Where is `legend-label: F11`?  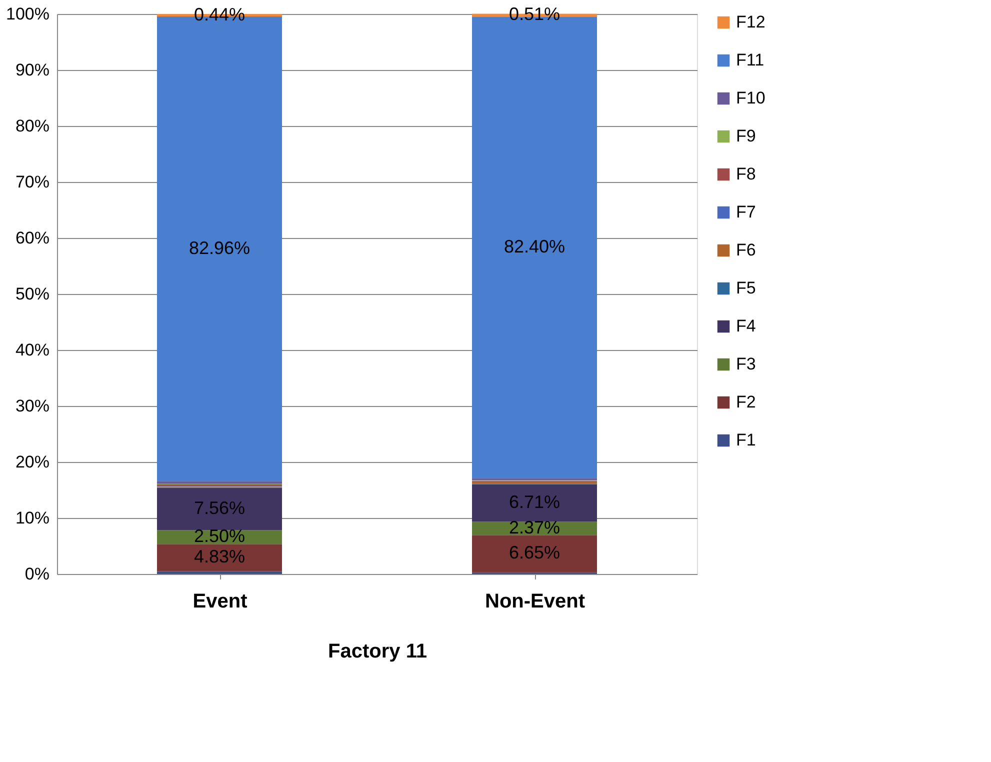
legend-label: F11 is located at coordinates (750, 60).